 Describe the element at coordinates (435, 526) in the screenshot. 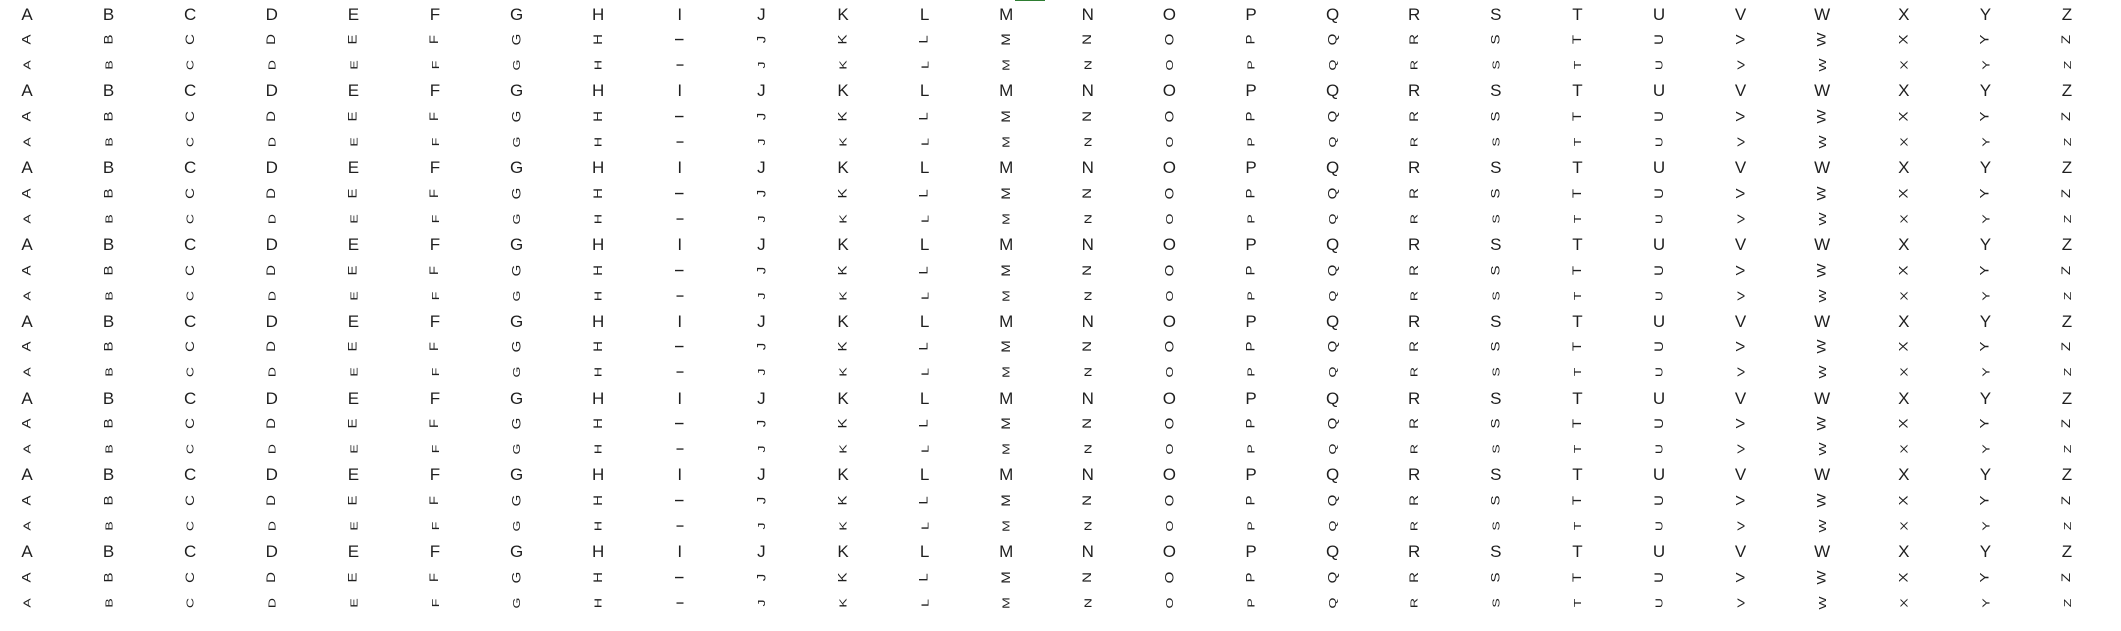

I see `letter-cell-f-21: F` at that location.